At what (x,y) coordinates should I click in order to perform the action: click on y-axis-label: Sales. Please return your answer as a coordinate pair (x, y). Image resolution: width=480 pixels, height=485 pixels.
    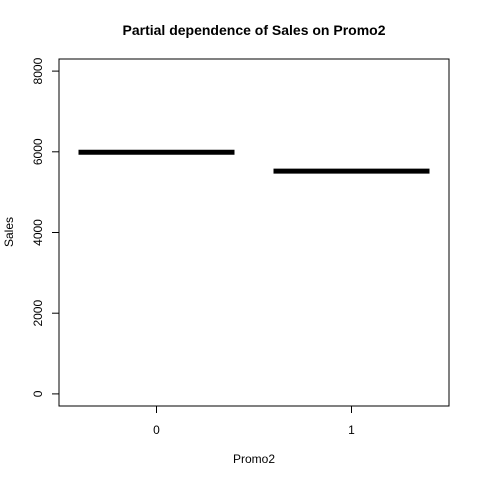
    Looking at the image, I should click on (9, 232).